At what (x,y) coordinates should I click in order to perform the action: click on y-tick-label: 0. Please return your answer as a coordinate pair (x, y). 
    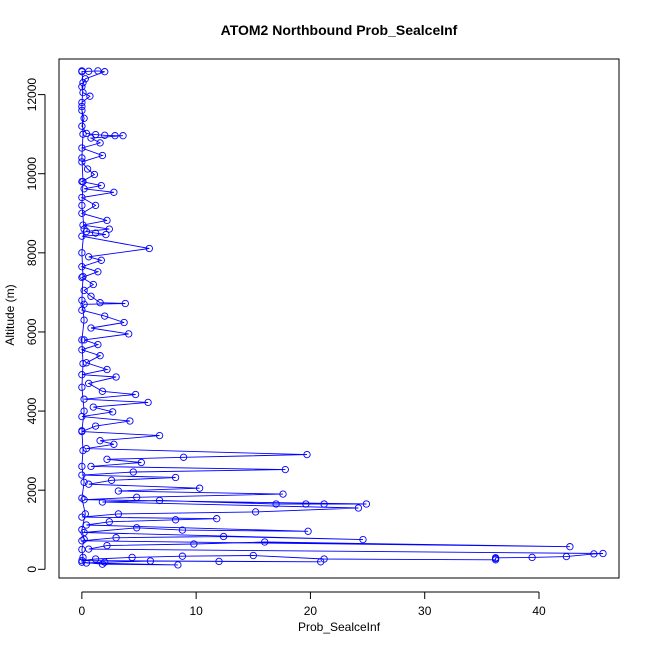
    Looking at the image, I should click on (32, 569).